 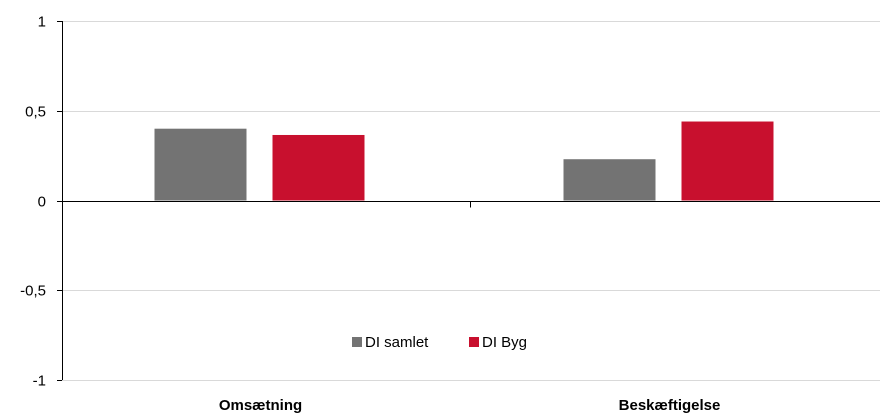 I want to click on y-tick-labels: 1 0,5 0 -0,5 -1, so click(x=33, y=202).